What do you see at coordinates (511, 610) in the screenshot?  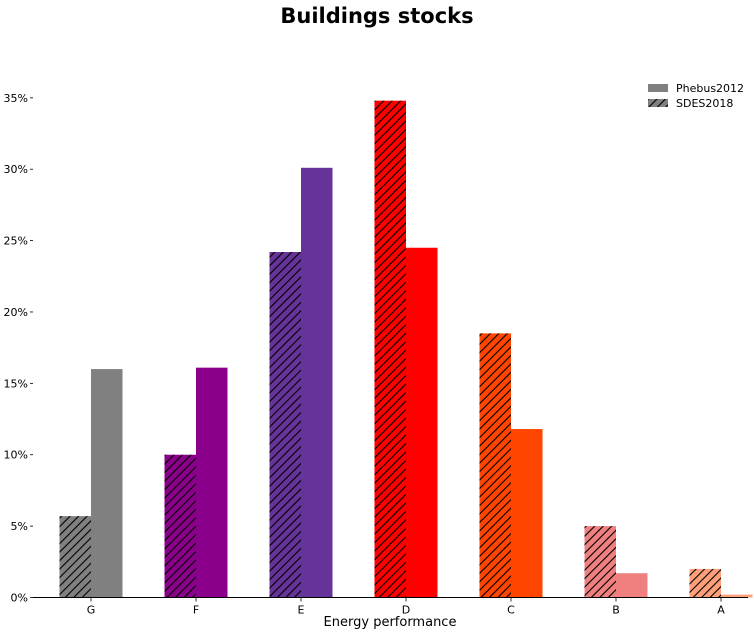 I see `x-tick-label-c: C` at bounding box center [511, 610].